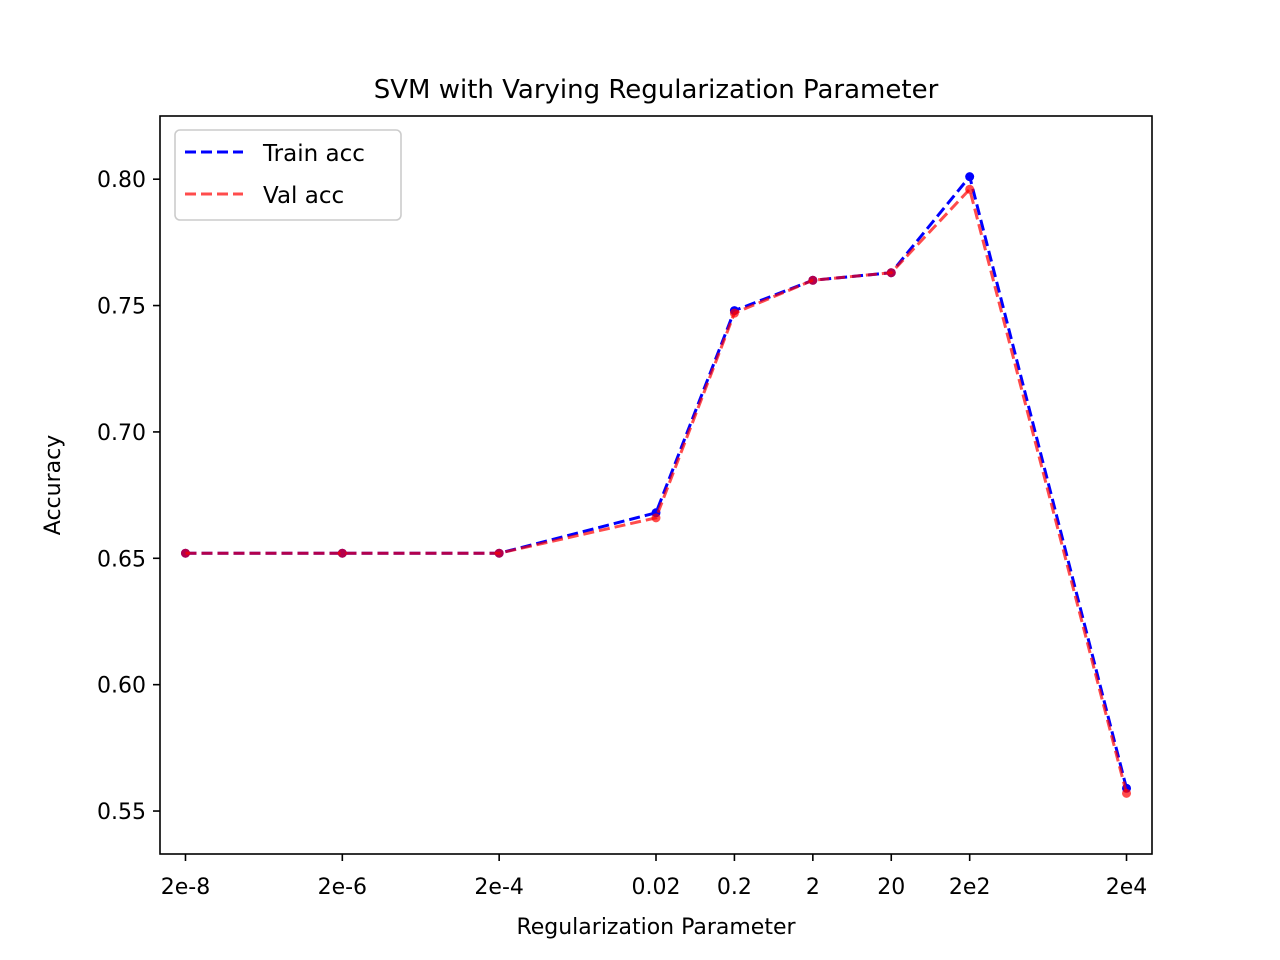 The width and height of the screenshot is (1280, 960). I want to click on y-tick-label: 0.60, so click(121, 686).